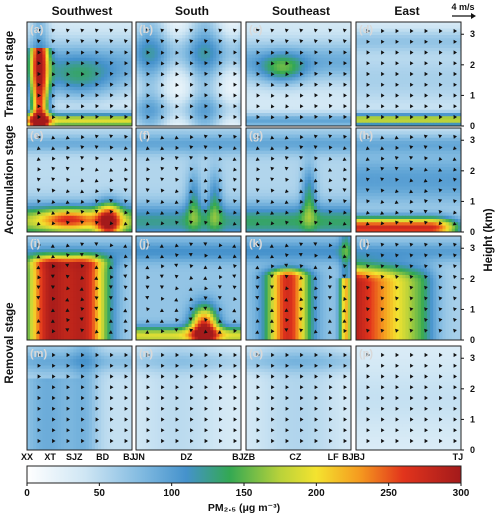 This screenshot has width=500, height=515. What do you see at coordinates (27, 493) in the screenshot?
I see `colorbar-tick-label: 0` at bounding box center [27, 493].